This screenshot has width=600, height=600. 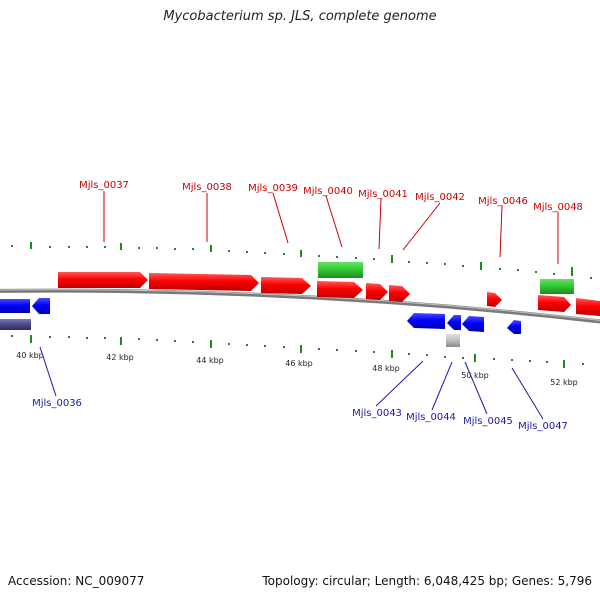 What do you see at coordinates (104, 185) in the screenshot?
I see `gene-label-mjls-0037: Mjls_0037` at bounding box center [104, 185].